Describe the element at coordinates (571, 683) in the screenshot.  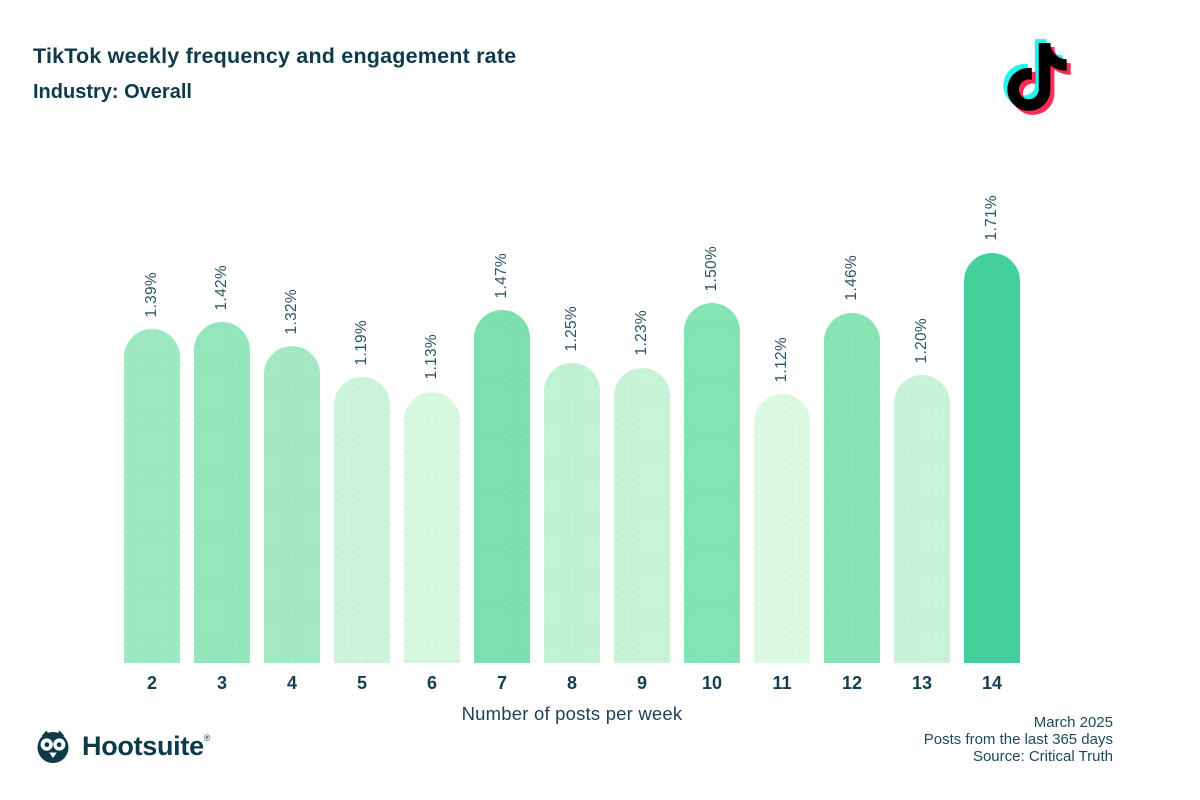
I see `x-tick-label: 8` at that location.